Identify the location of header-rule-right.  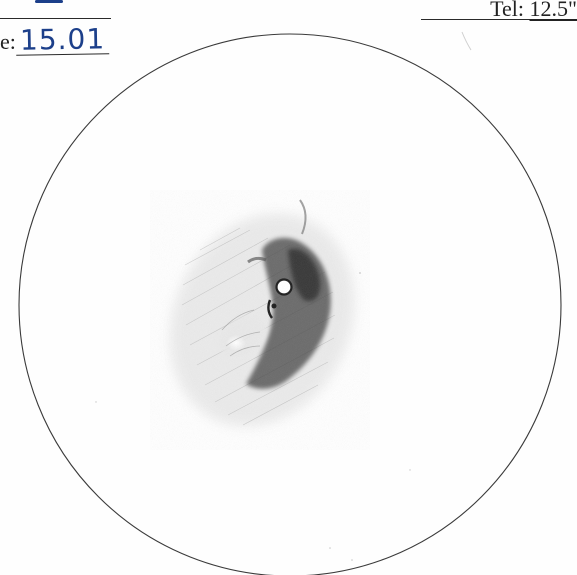
(499, 19).